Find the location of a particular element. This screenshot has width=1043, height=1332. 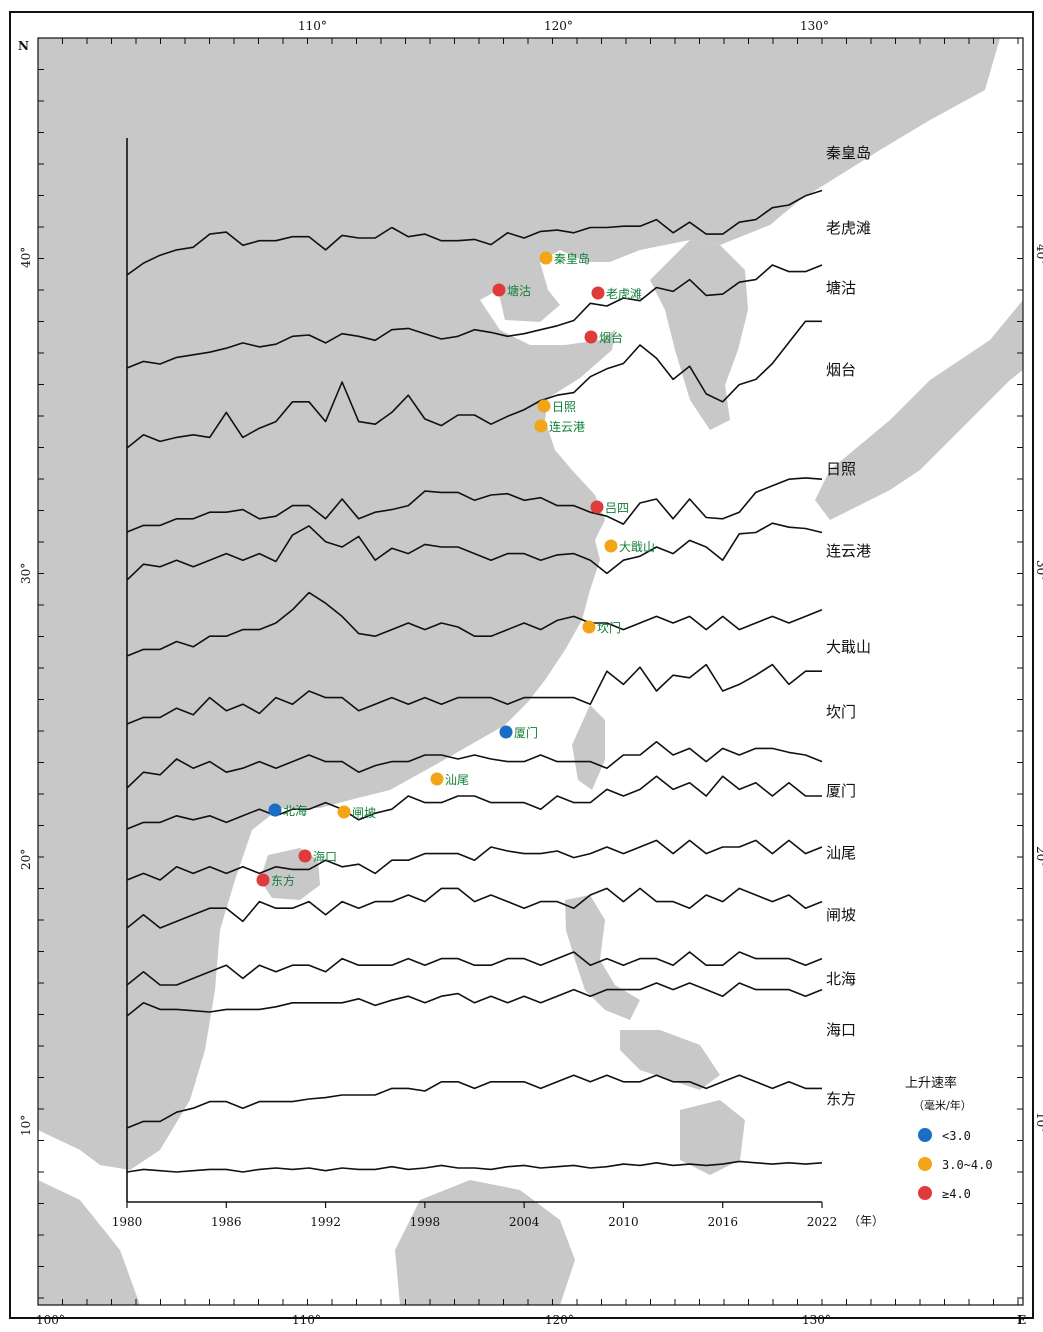

series-label: 日照 is located at coordinates (841, 469).